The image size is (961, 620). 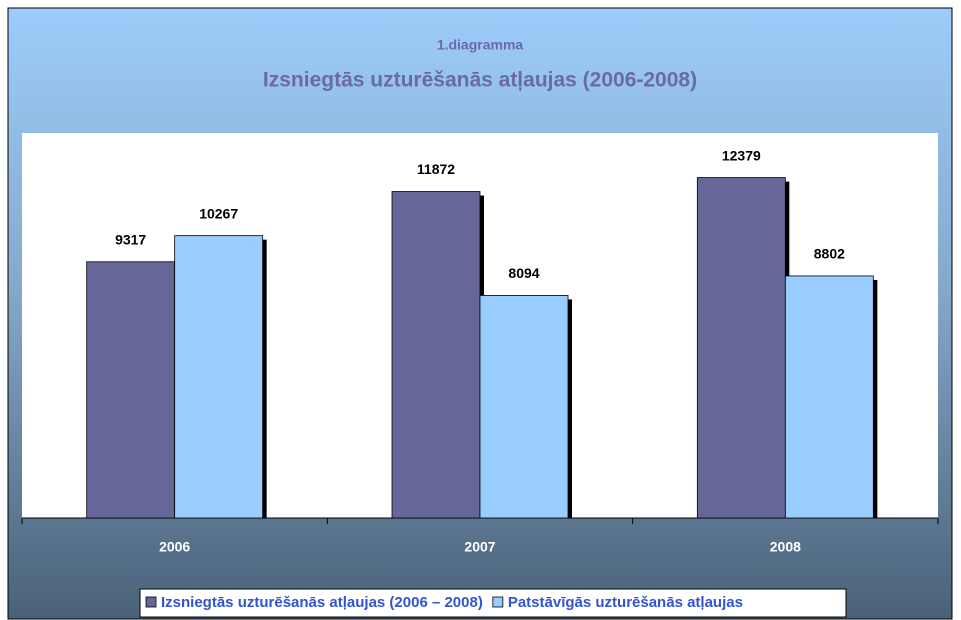 I want to click on legend-label: Patstāvīgās uzturēšanās atļaujas, so click(x=625, y=602).